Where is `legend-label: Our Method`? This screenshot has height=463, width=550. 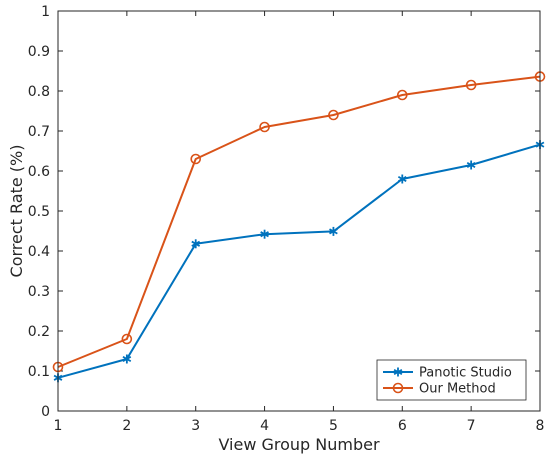
legend-label: Our Method is located at coordinates (457, 389).